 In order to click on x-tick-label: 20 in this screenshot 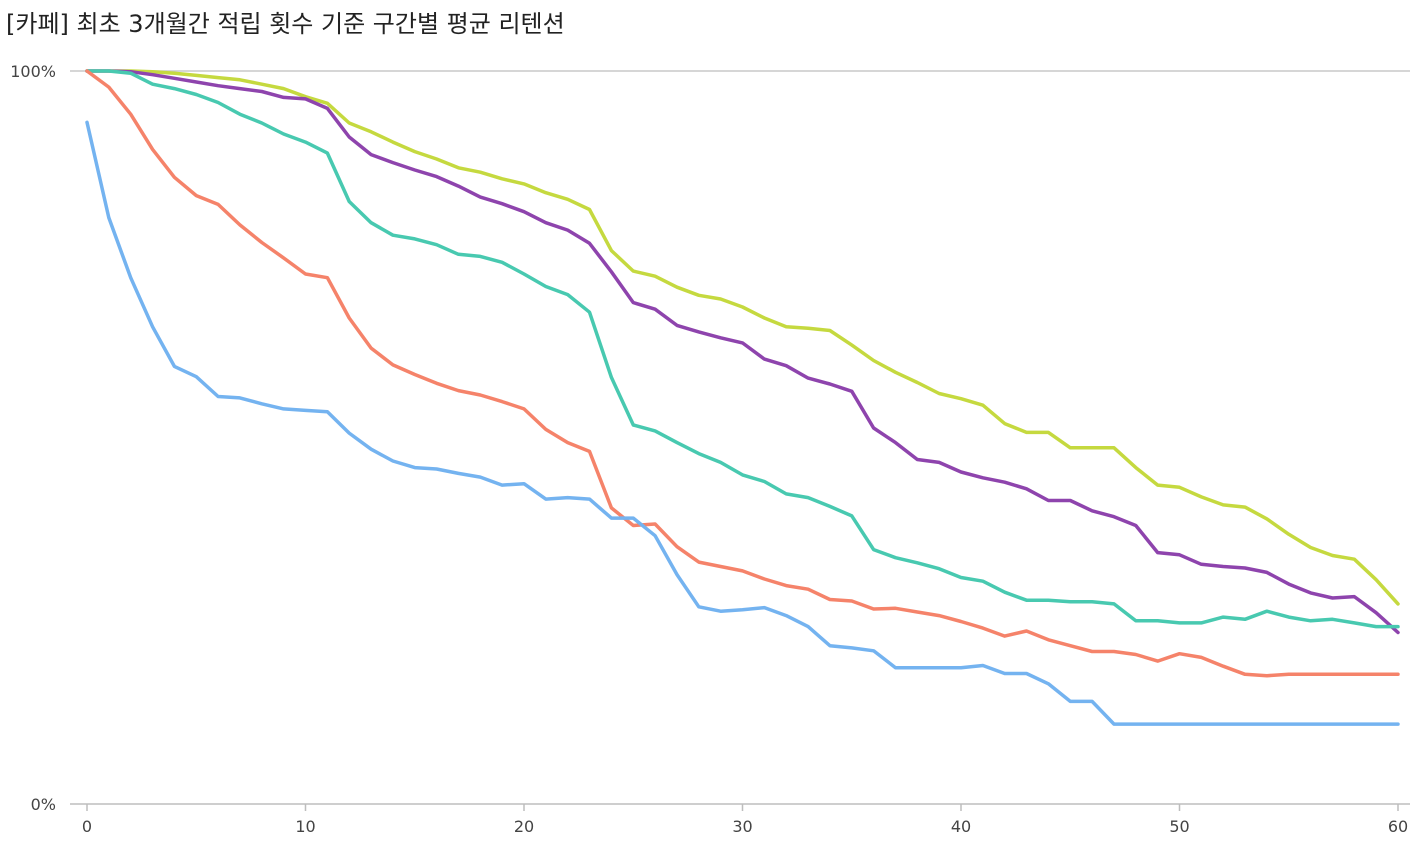, I will do `click(524, 826)`.